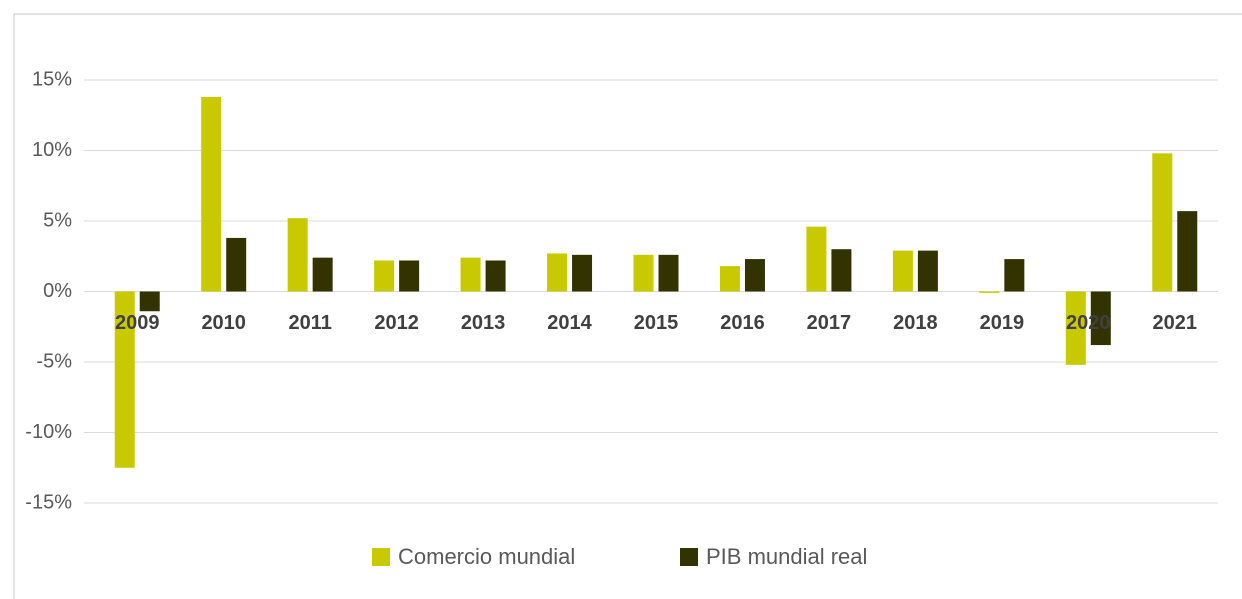  What do you see at coordinates (52, 150) in the screenshot?
I see `y-tick-label: 10%` at bounding box center [52, 150].